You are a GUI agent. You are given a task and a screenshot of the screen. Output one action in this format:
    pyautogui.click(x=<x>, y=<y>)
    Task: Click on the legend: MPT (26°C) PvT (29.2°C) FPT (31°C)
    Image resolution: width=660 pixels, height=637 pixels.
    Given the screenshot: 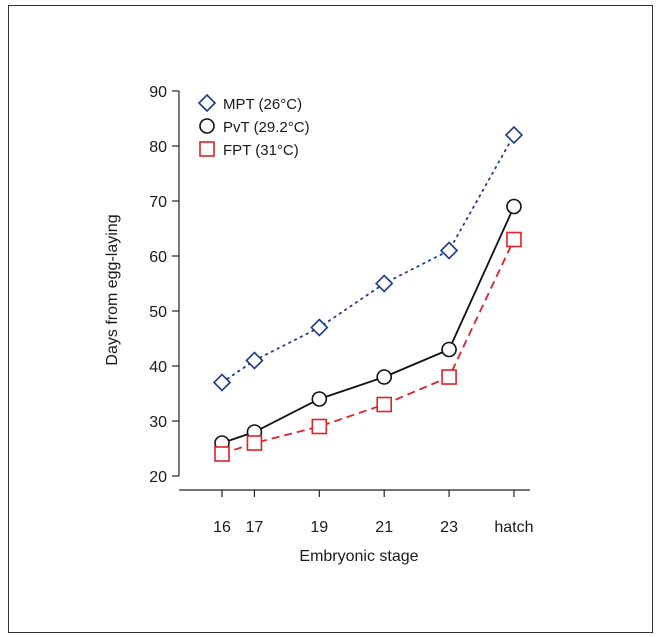 What is the action you would take?
    pyautogui.click(x=253, y=126)
    